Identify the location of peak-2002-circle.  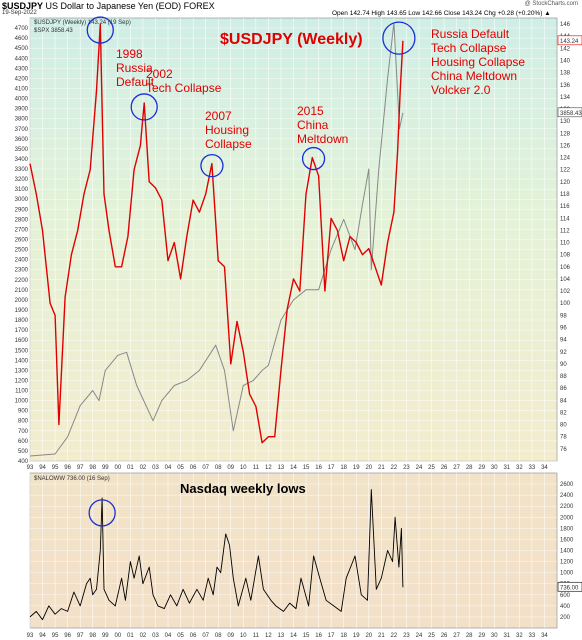
(144, 107).